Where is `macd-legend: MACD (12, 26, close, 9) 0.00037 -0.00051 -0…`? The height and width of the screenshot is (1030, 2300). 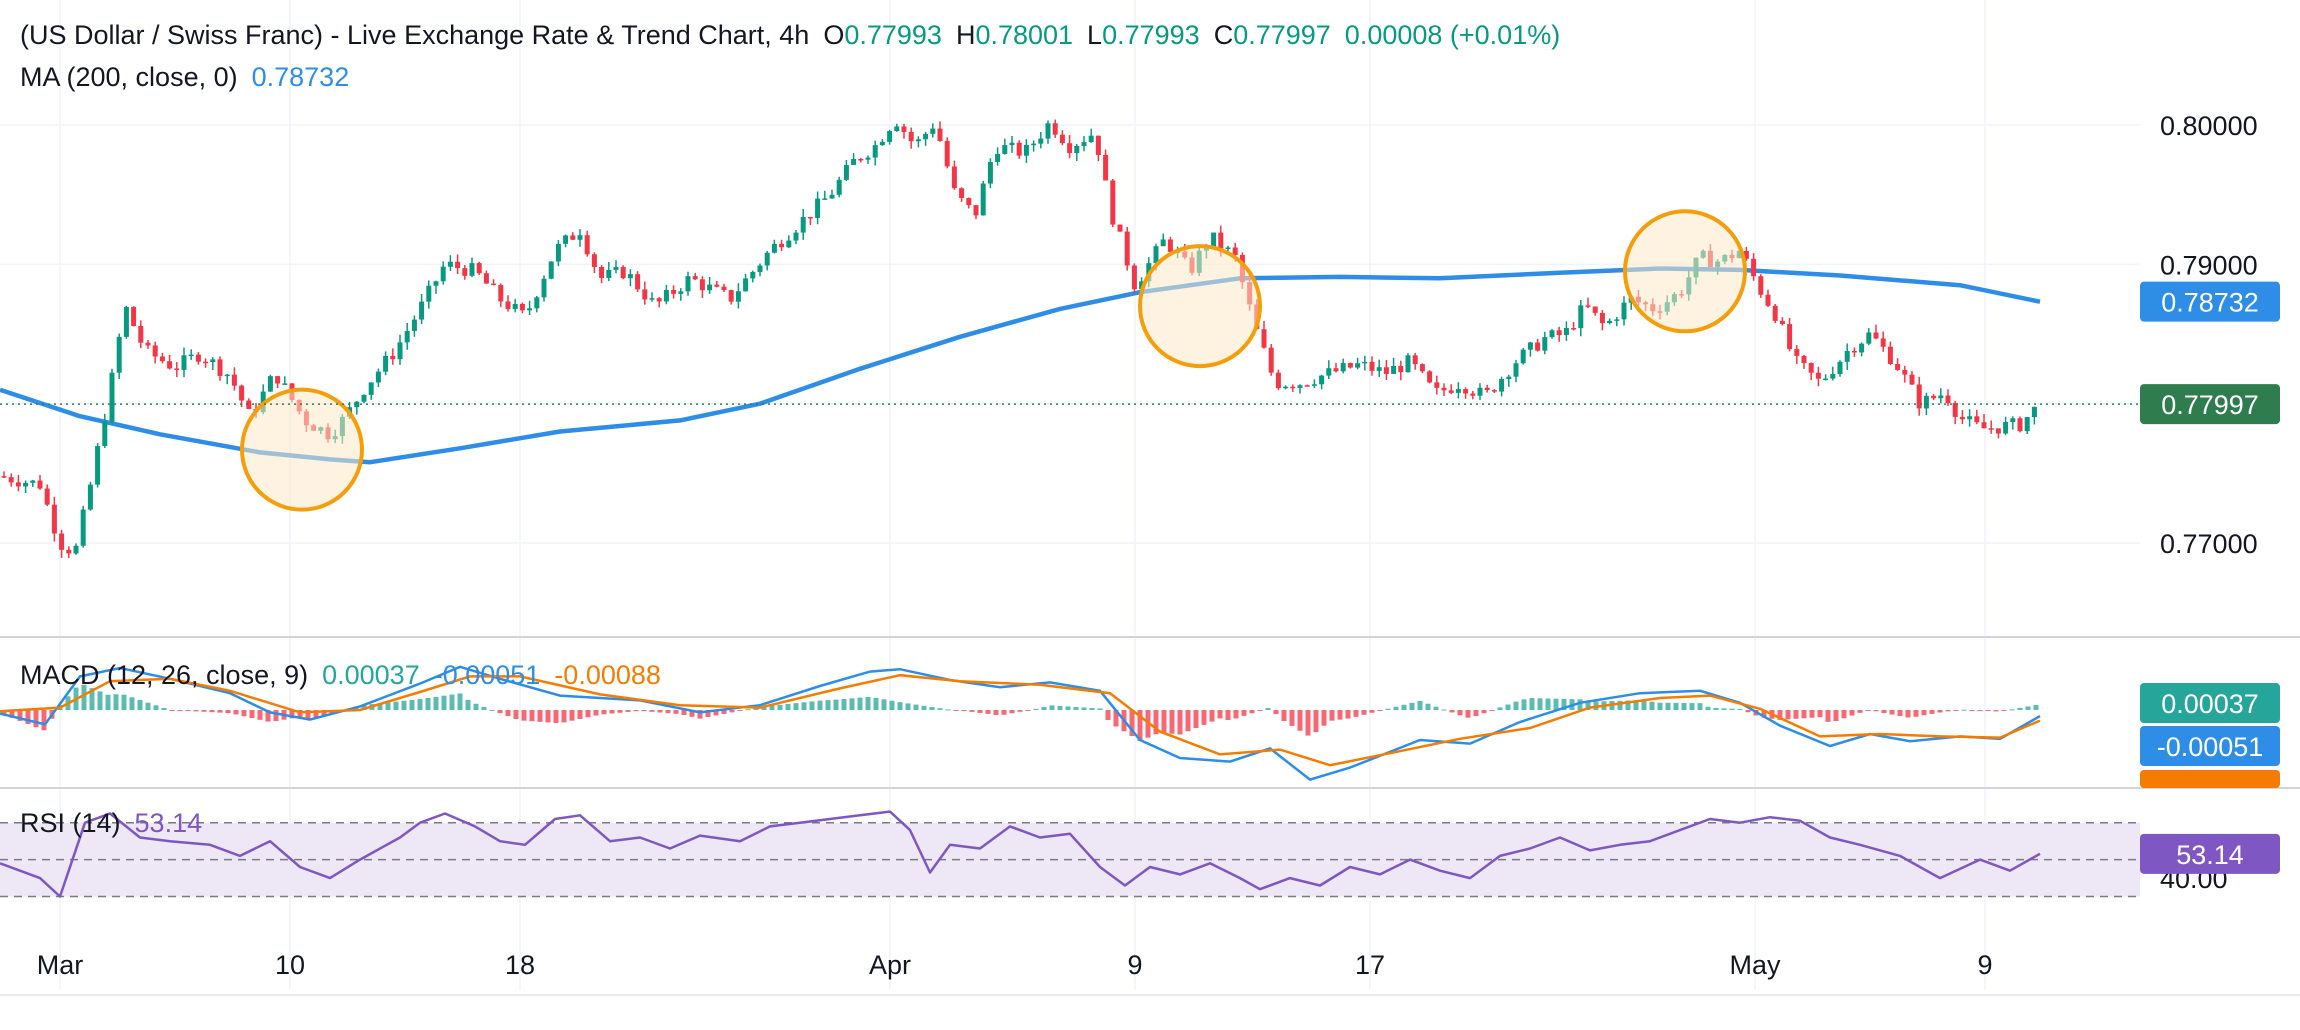 macd-legend: MACD (12, 26, close, 9) 0.00037 -0.00051 -0… is located at coordinates (347, 675).